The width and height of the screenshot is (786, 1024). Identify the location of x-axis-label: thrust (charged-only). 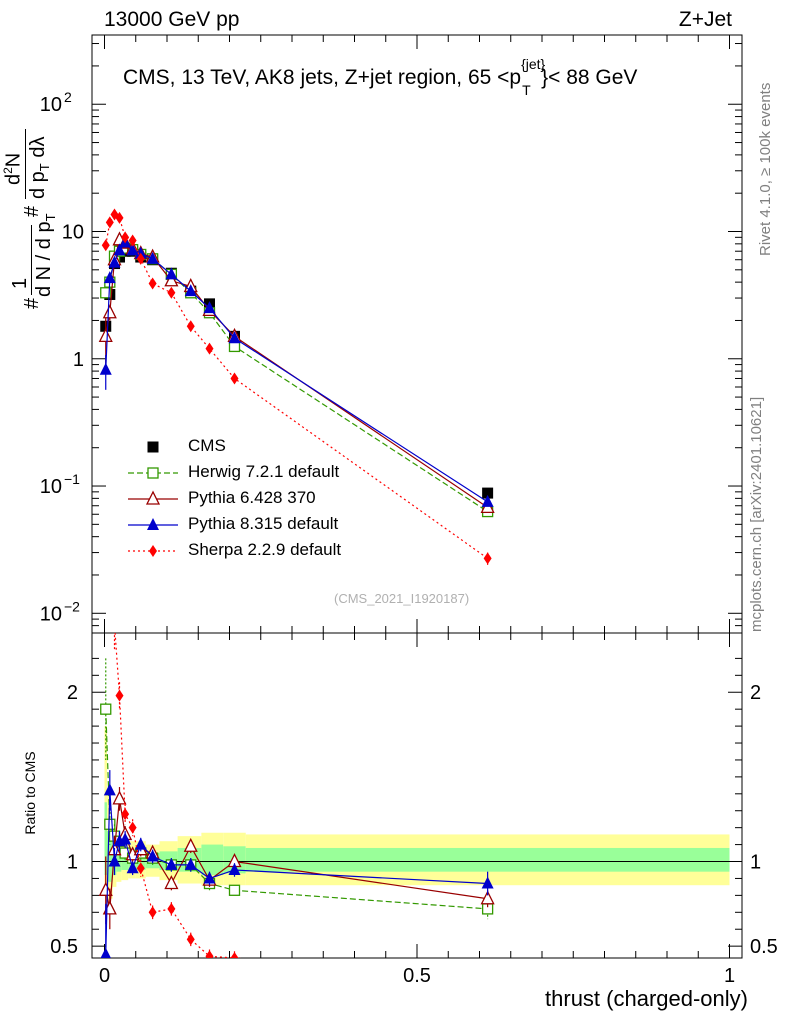
(646, 998).